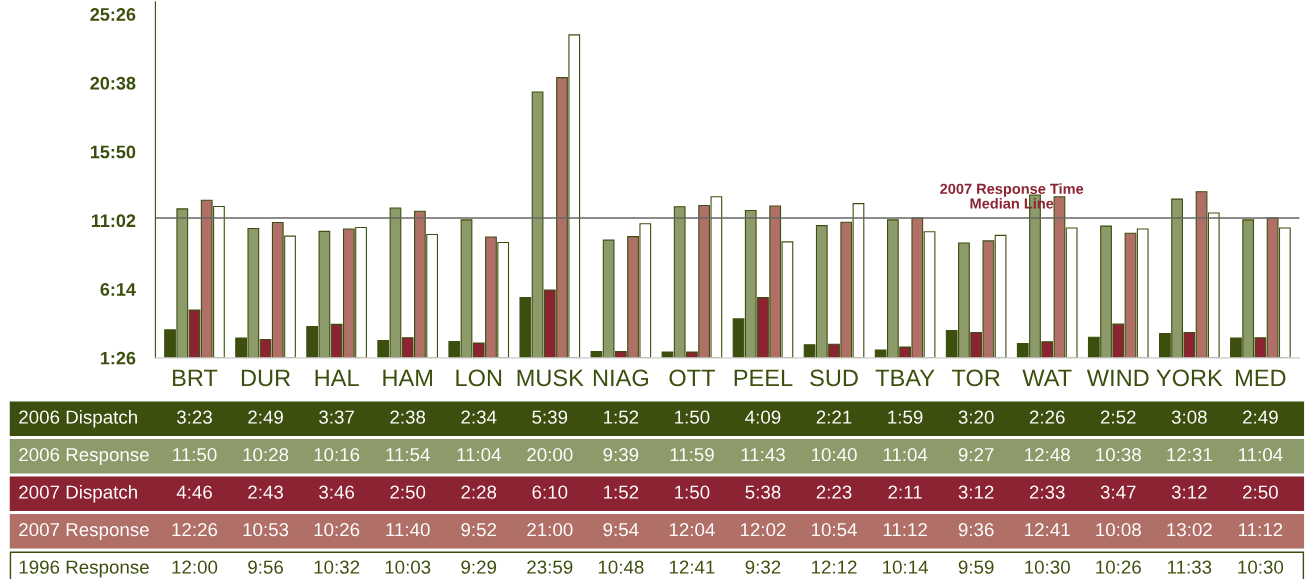 The height and width of the screenshot is (579, 1306). Describe the element at coordinates (337, 378) in the screenshot. I see `x-tick-label: HAL` at that location.